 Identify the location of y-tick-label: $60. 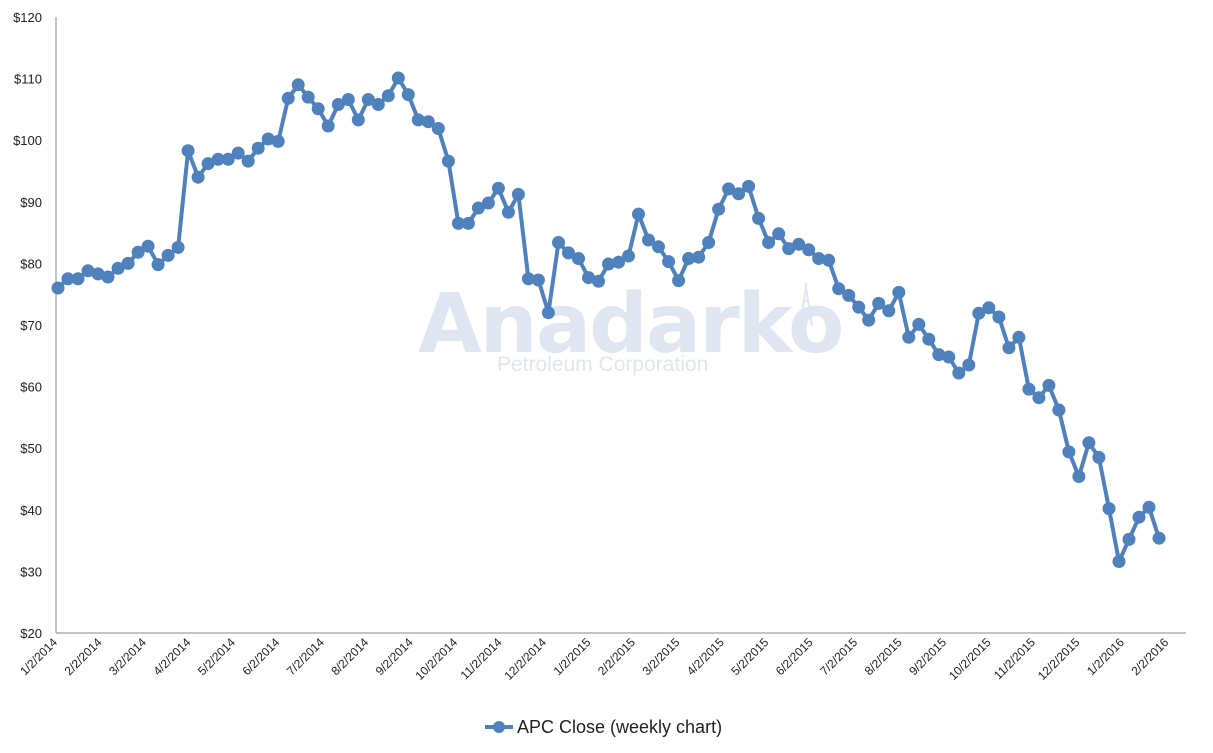
(31, 387).